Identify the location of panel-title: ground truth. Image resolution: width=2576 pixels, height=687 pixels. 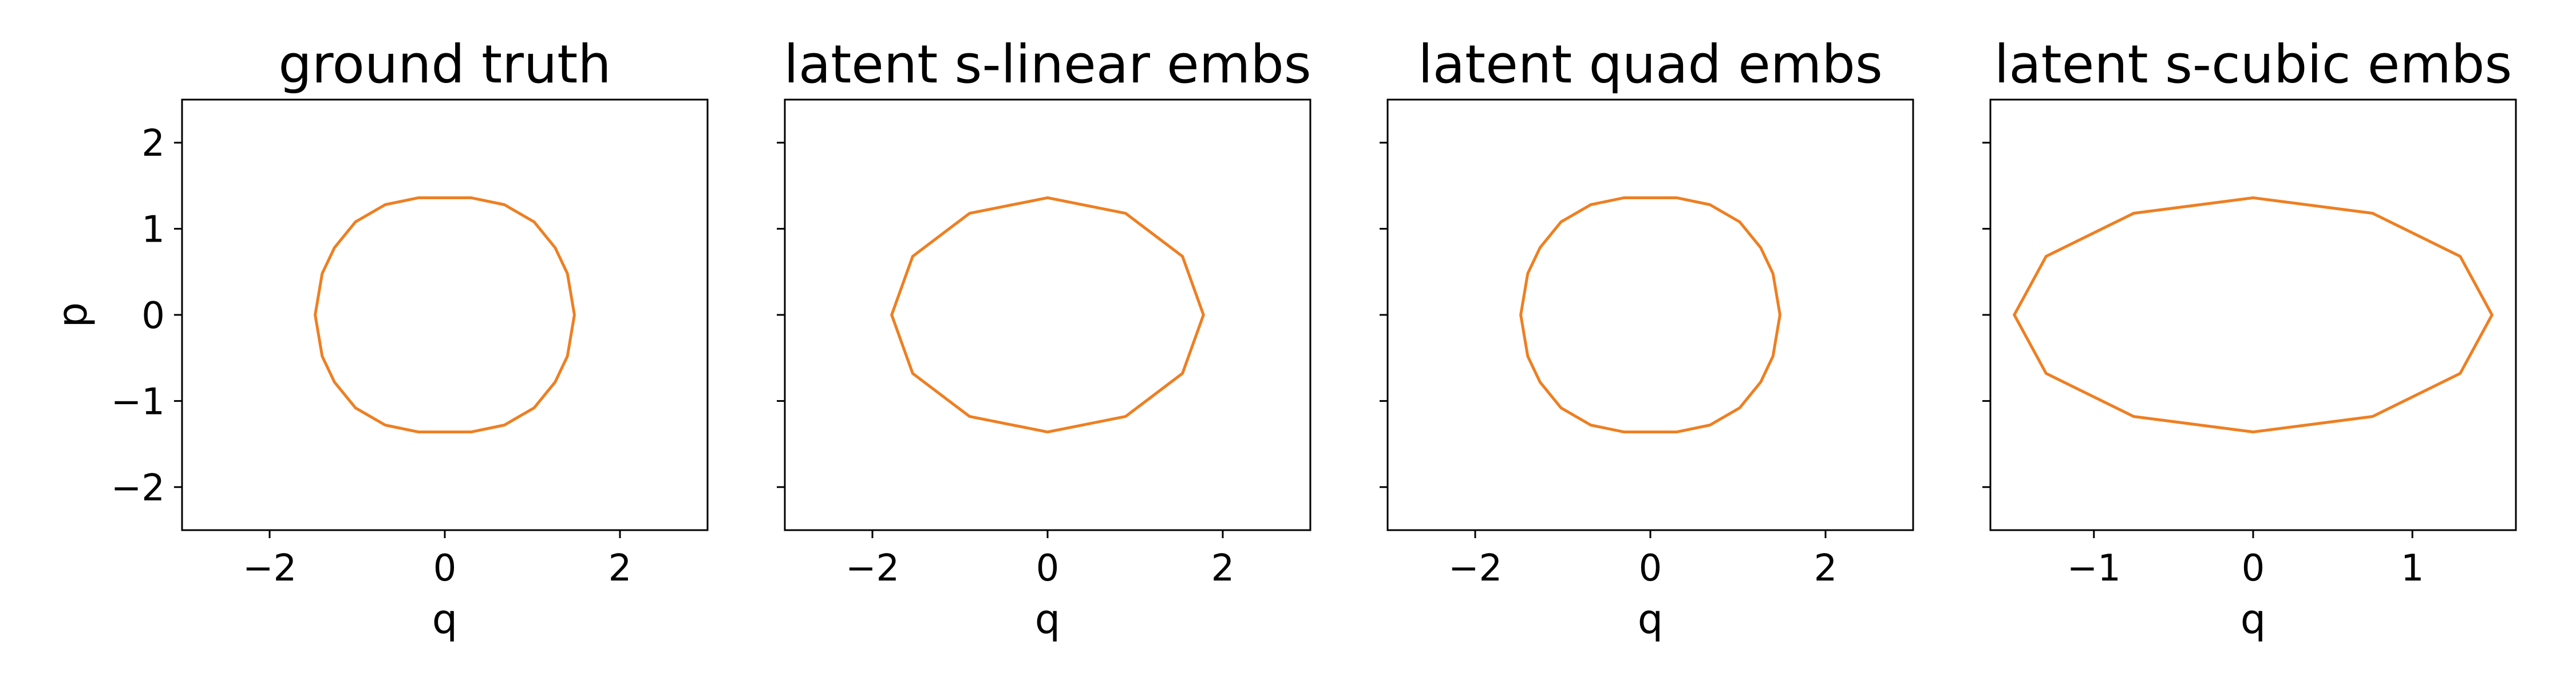
(444, 64).